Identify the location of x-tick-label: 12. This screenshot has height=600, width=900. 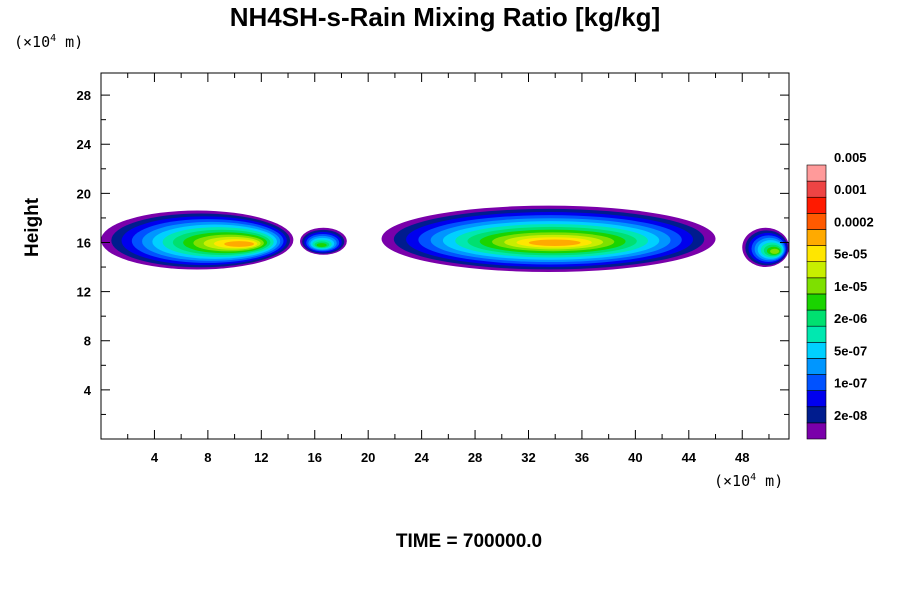
(261, 457).